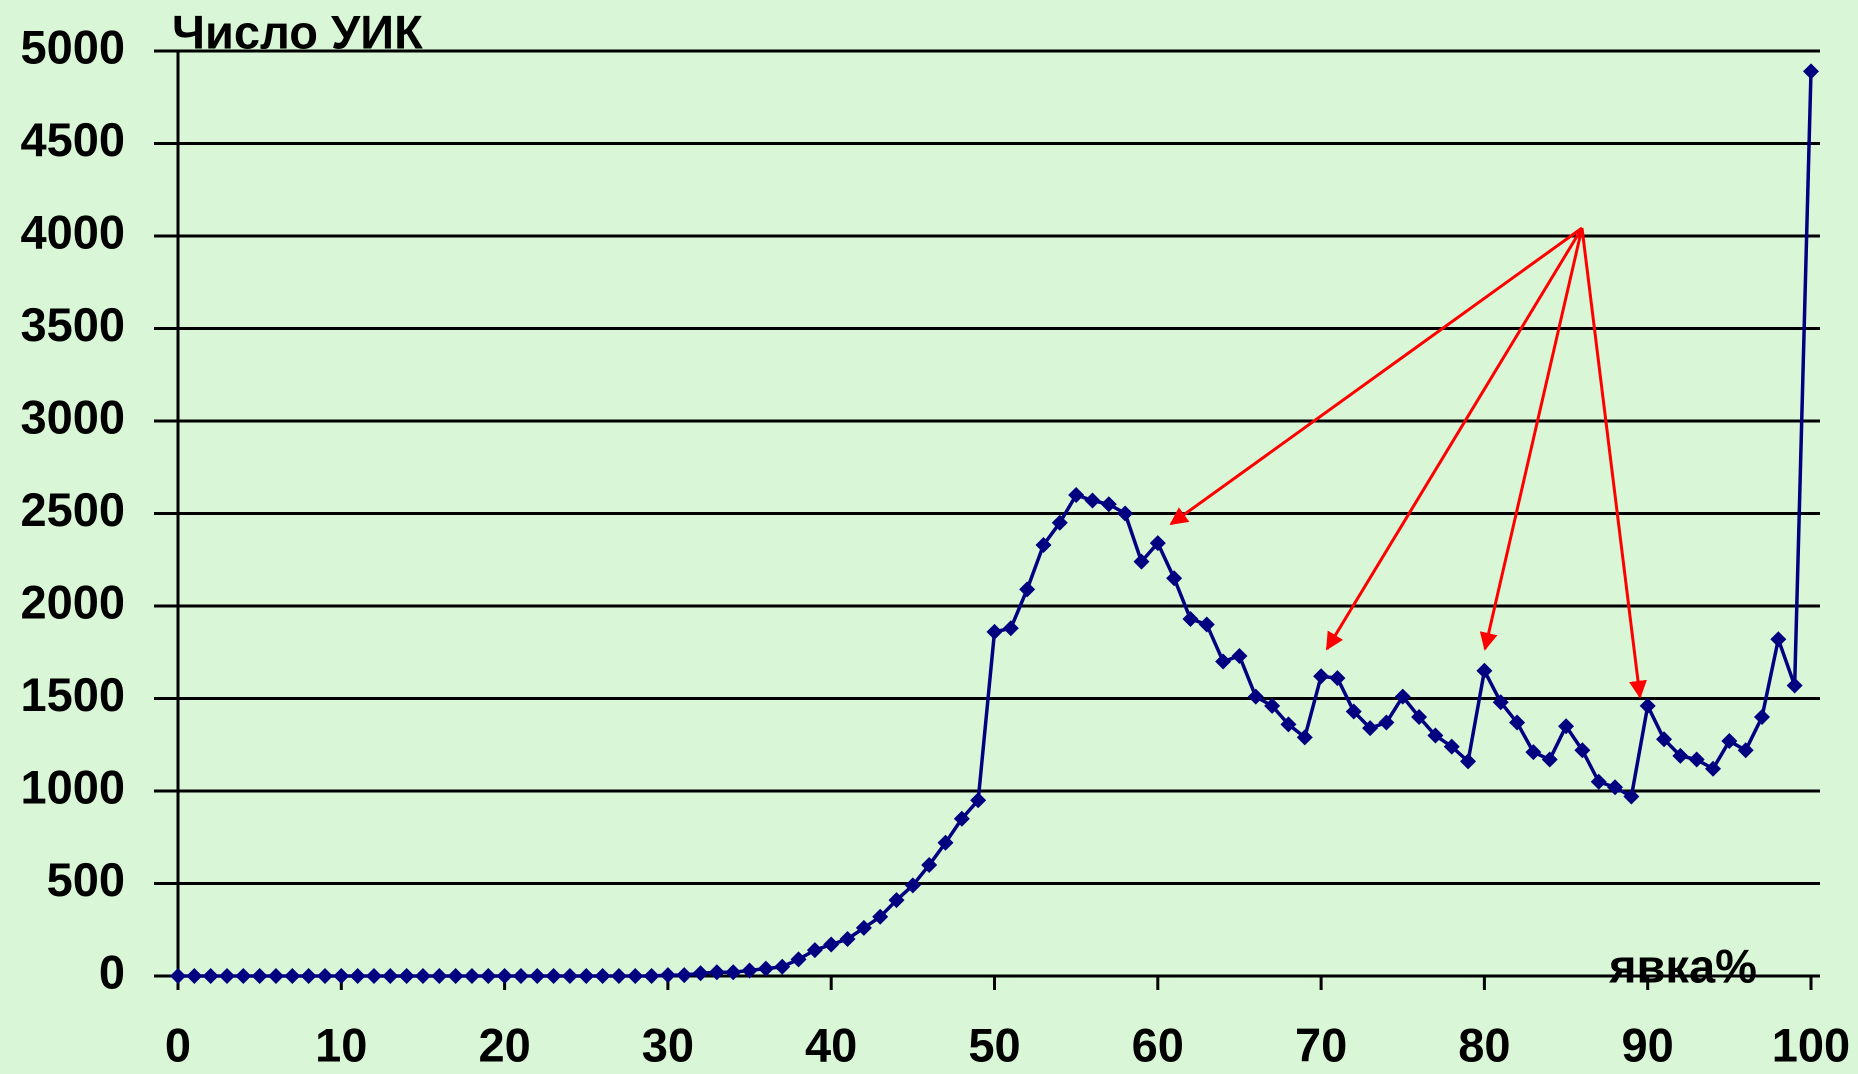 Image resolution: width=1858 pixels, height=1074 pixels. I want to click on y-tick-label: 2500, so click(72, 509).